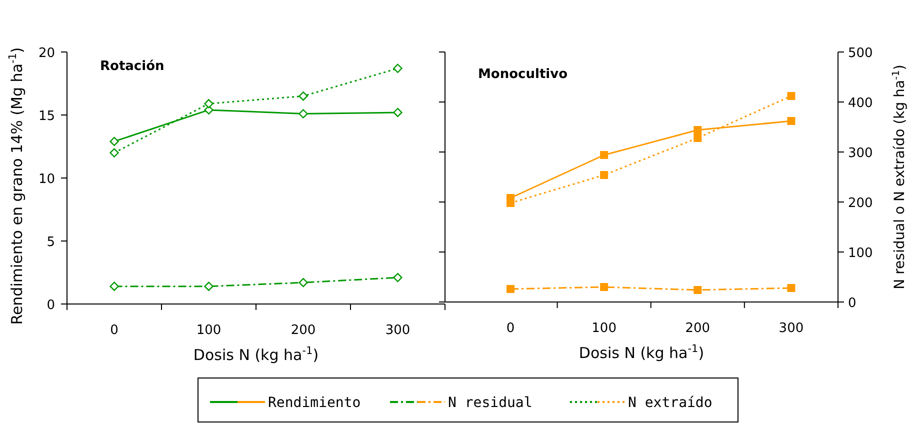  Describe the element at coordinates (860, 203) in the screenshot. I see `y2-tick-label: 200` at that location.